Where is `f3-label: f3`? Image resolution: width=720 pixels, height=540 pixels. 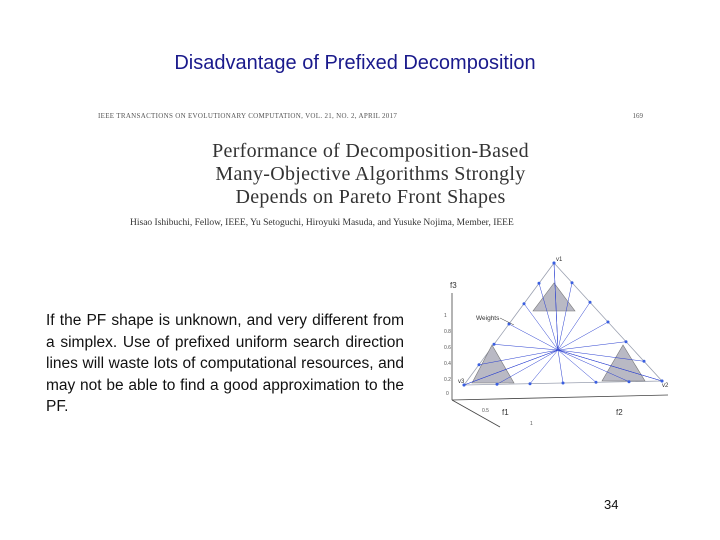 f3-label: f3 is located at coordinates (453, 285).